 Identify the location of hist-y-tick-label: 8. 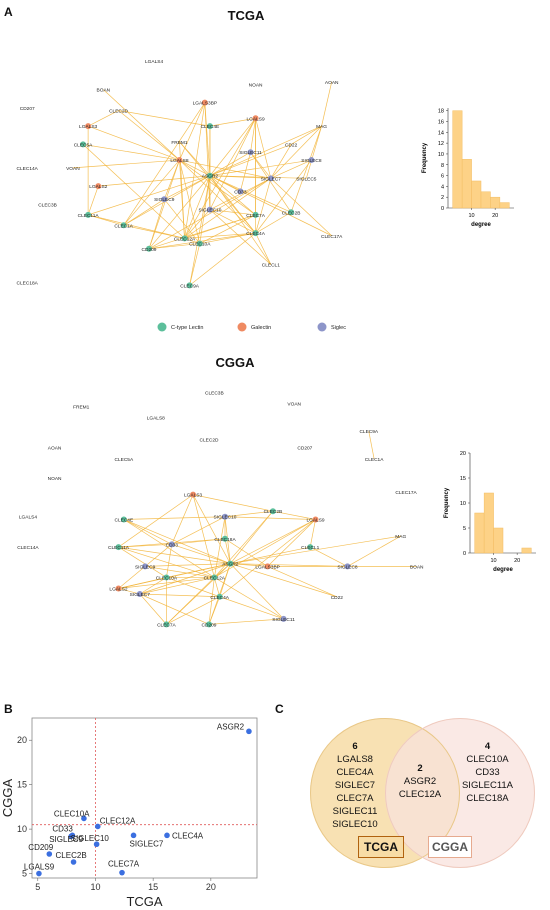
(442, 166).